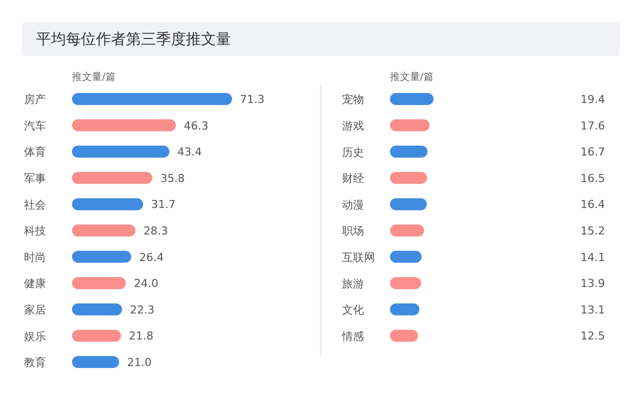 Image resolution: width=640 pixels, height=396 pixels. What do you see at coordinates (35, 257) in the screenshot?
I see `y-tick-label: 时尚` at bounding box center [35, 257].